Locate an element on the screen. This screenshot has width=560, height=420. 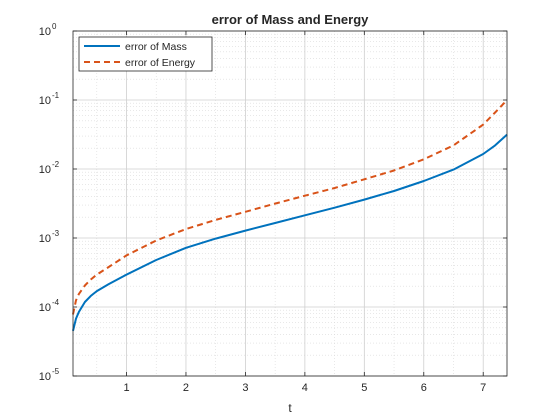
y-tick-exponent: 0 is located at coordinates (54, 26).